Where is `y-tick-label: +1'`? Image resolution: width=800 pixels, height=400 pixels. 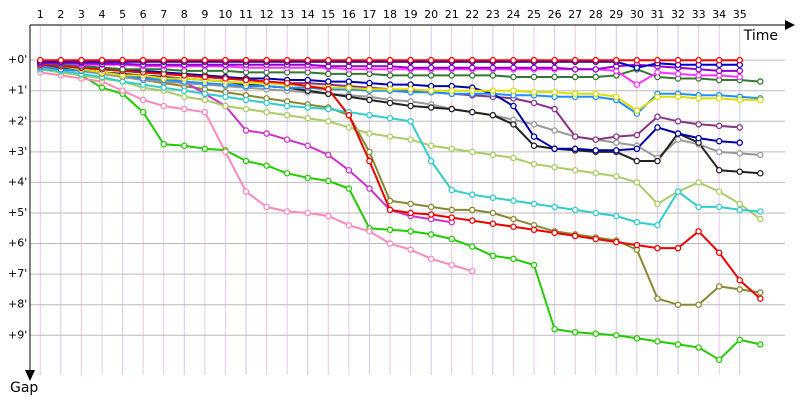 y-tick-label: +1' is located at coordinates (17, 90).